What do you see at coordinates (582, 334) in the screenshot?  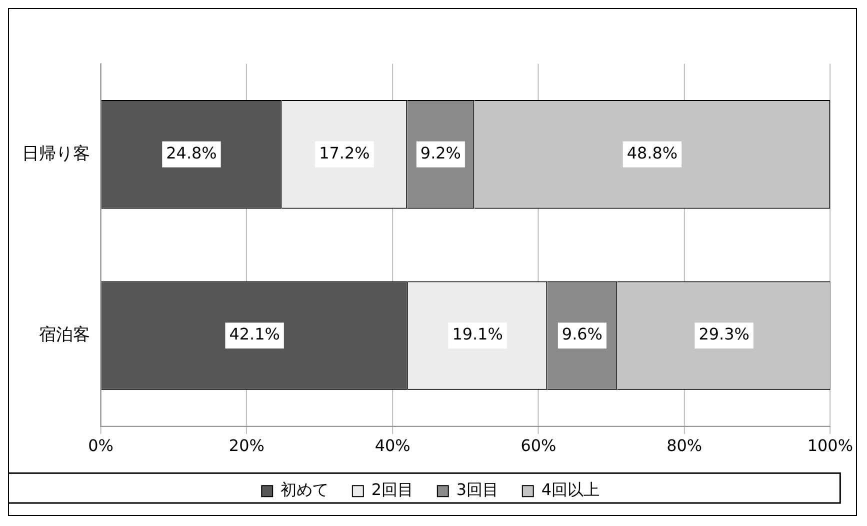 I see `data-label: 9.6%` at bounding box center [582, 334].